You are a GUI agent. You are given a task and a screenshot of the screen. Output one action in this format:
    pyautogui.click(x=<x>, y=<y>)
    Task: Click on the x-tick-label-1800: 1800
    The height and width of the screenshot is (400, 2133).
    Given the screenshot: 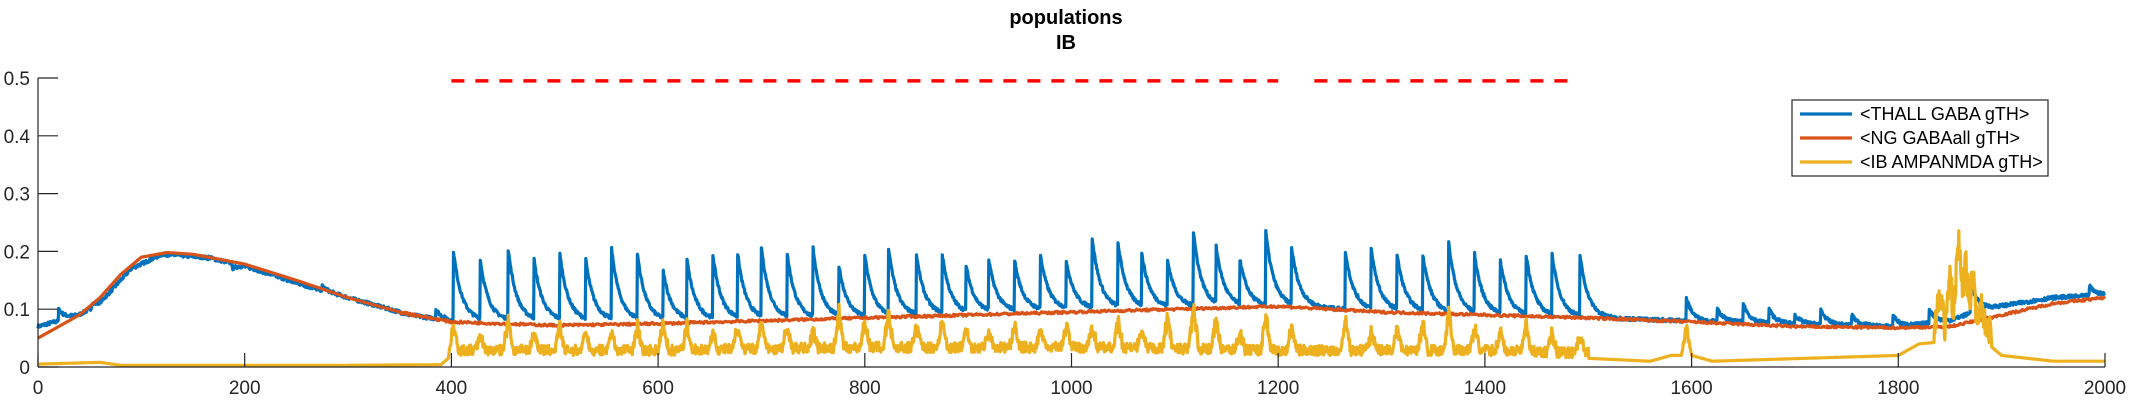 What is the action you would take?
    pyautogui.click(x=1898, y=388)
    